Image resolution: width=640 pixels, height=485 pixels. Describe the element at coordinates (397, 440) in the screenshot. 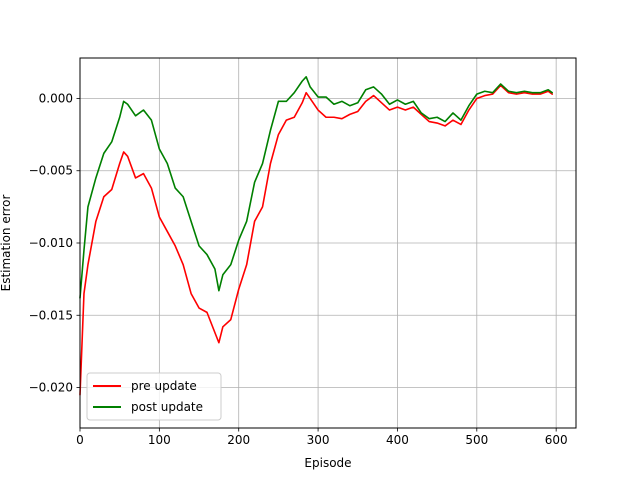

I see `x-tick-label: 400` at that location.